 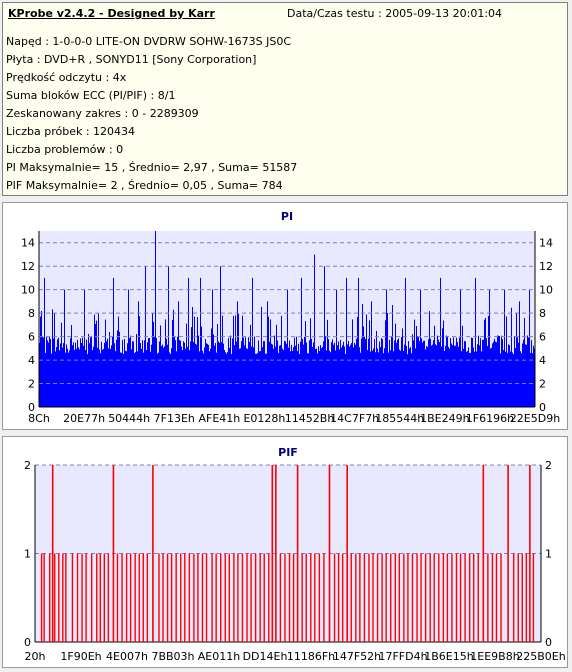 I want to click on x-tick-label: 14C7F7h, so click(x=354, y=418).